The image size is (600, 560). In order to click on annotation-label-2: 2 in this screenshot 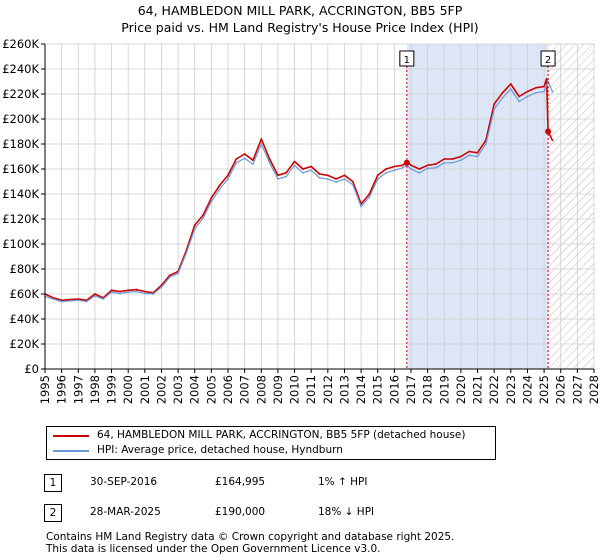, I will do `click(548, 60)`.